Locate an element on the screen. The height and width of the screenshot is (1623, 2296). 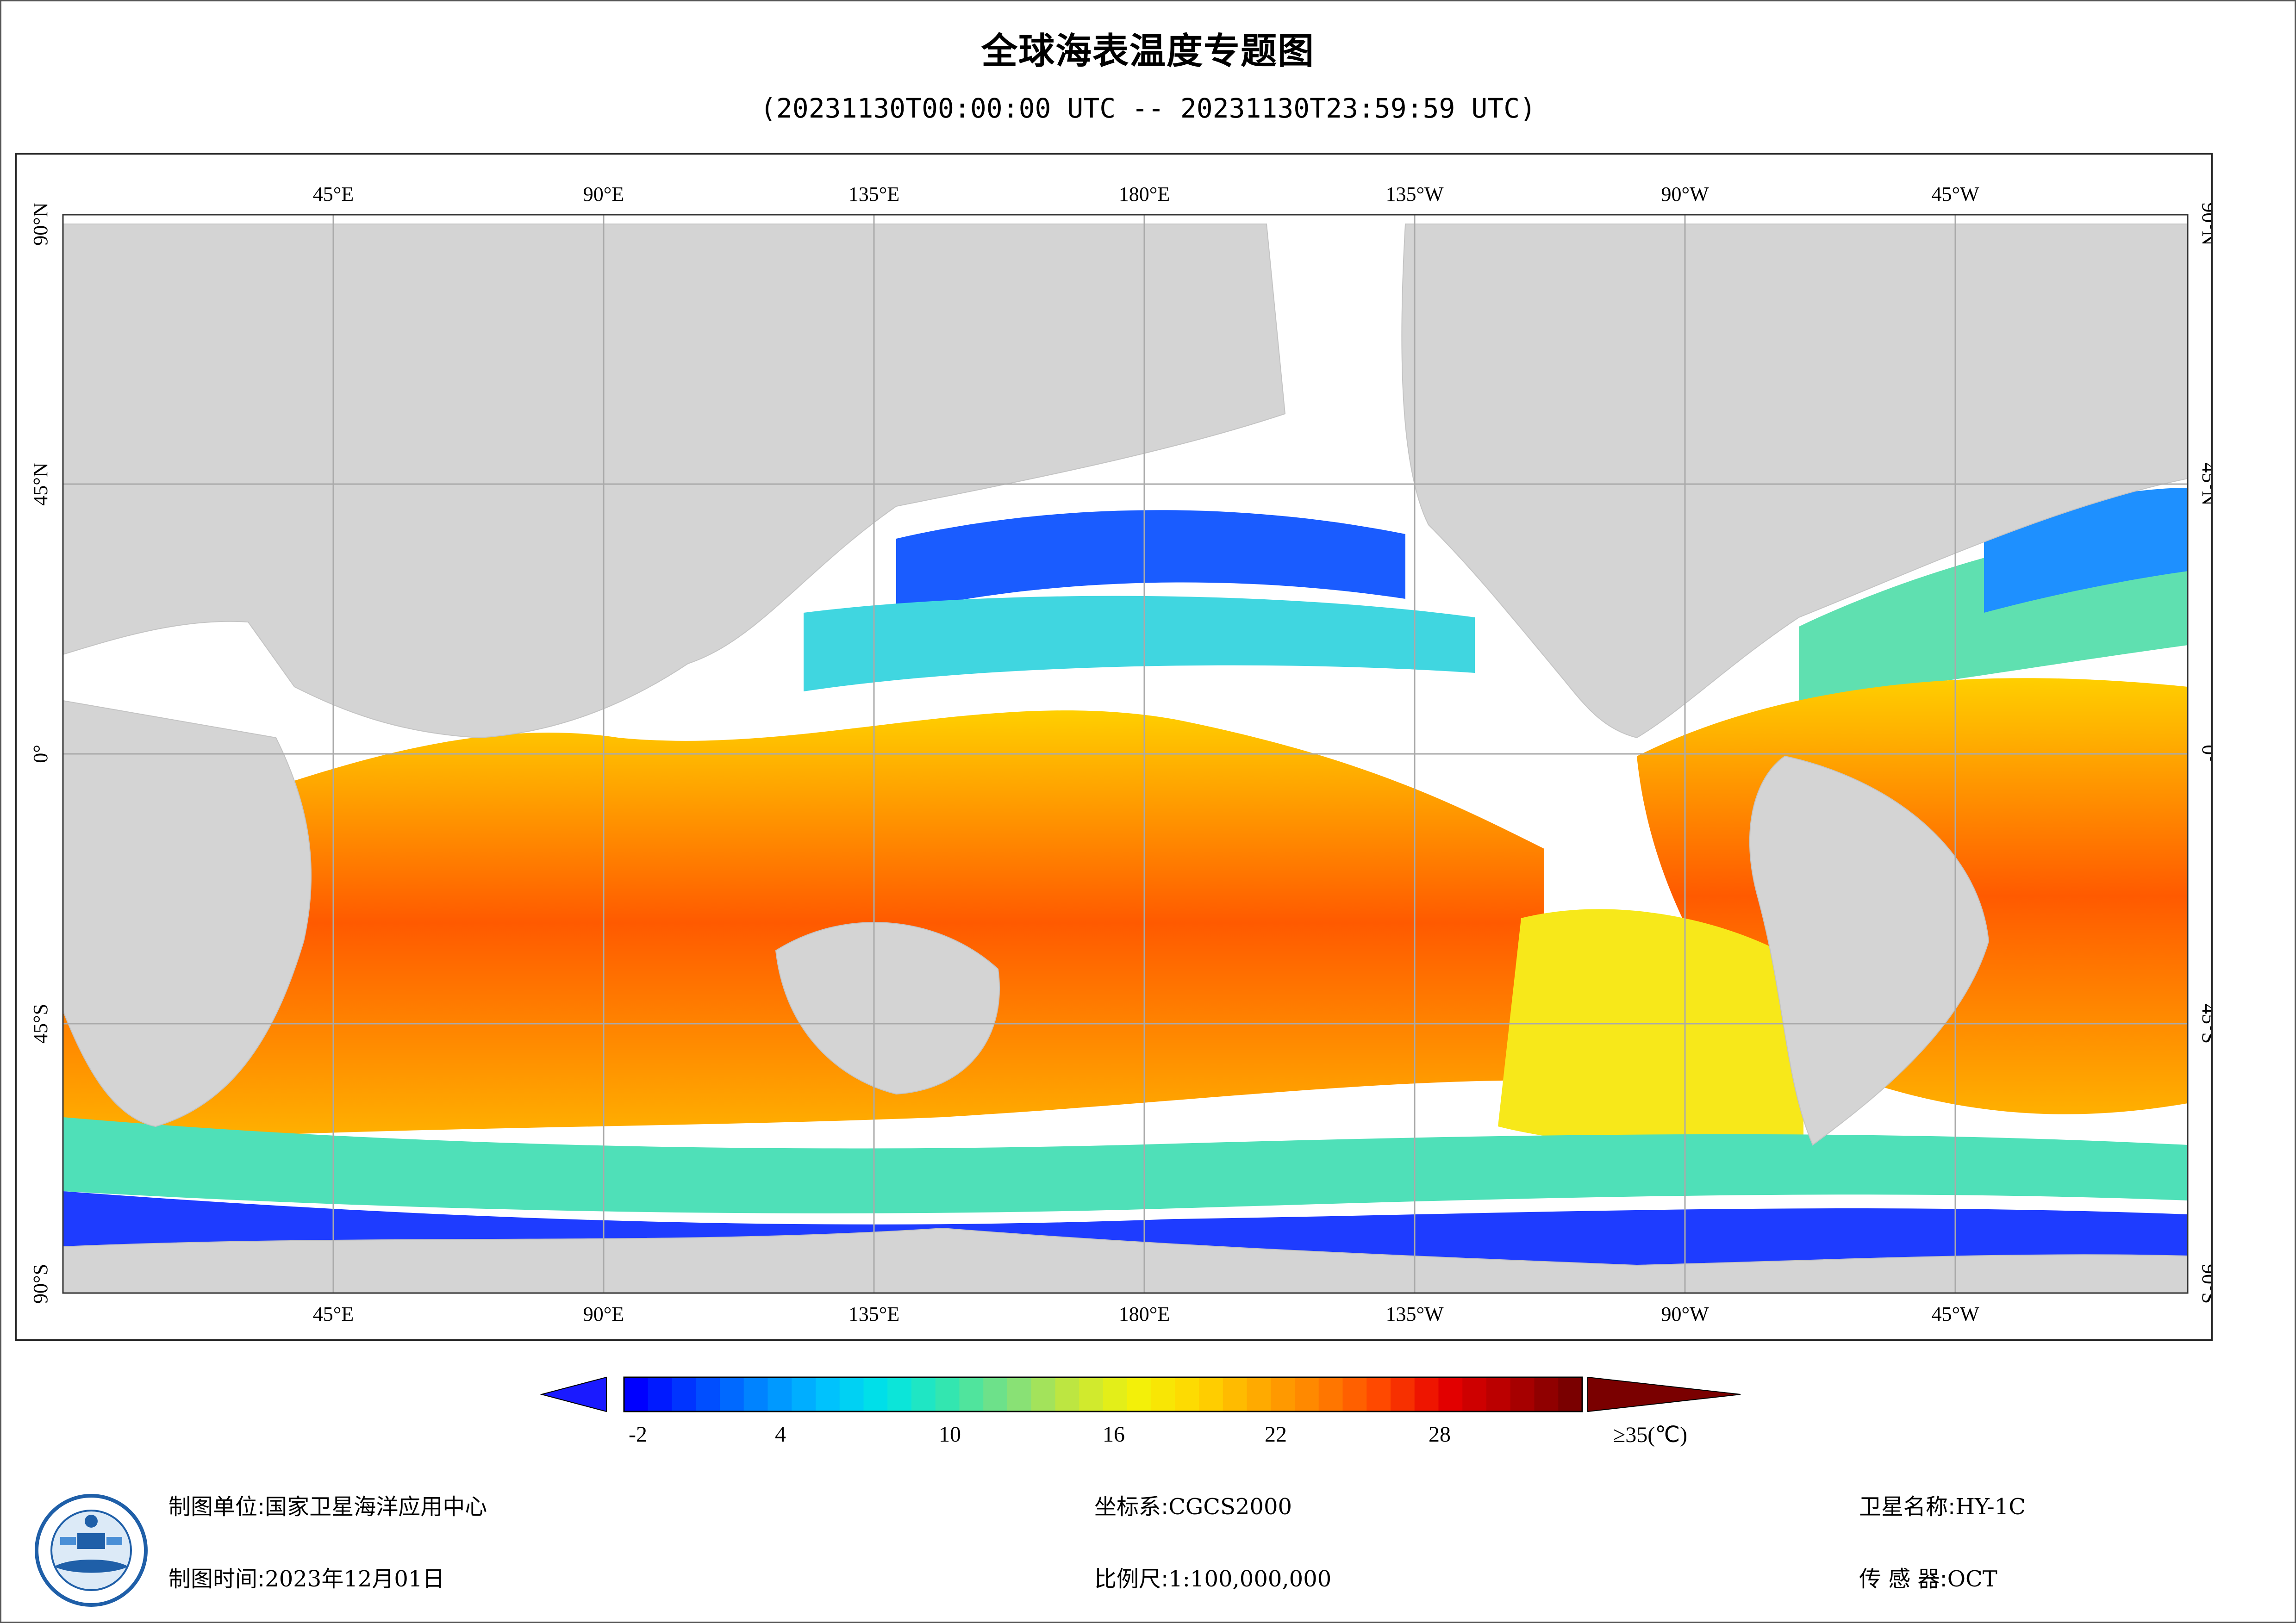
crs-value: CGCS2000 is located at coordinates (1230, 1507).